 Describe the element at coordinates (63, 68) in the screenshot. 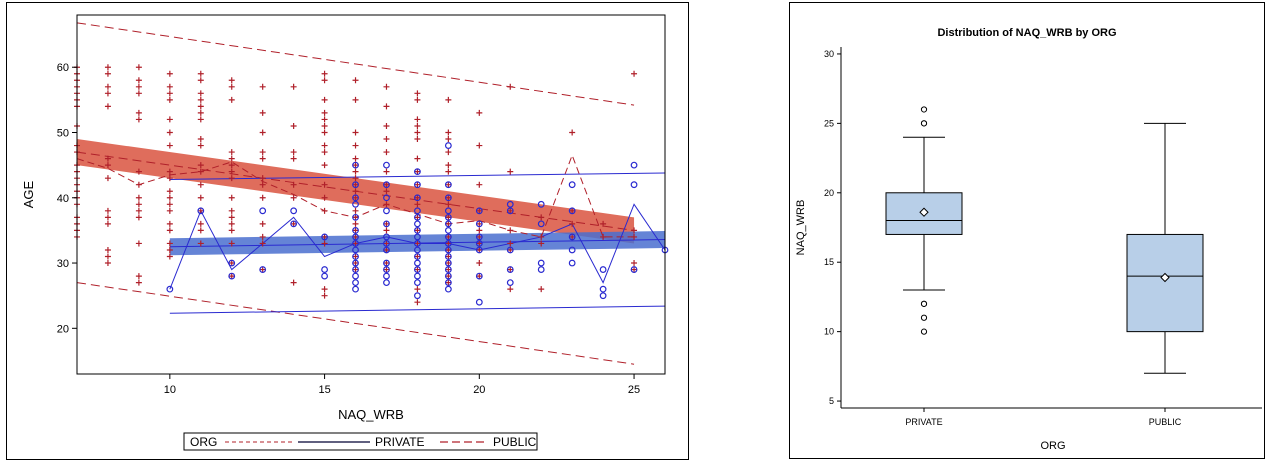

I see `y-tick-label: 60` at that location.